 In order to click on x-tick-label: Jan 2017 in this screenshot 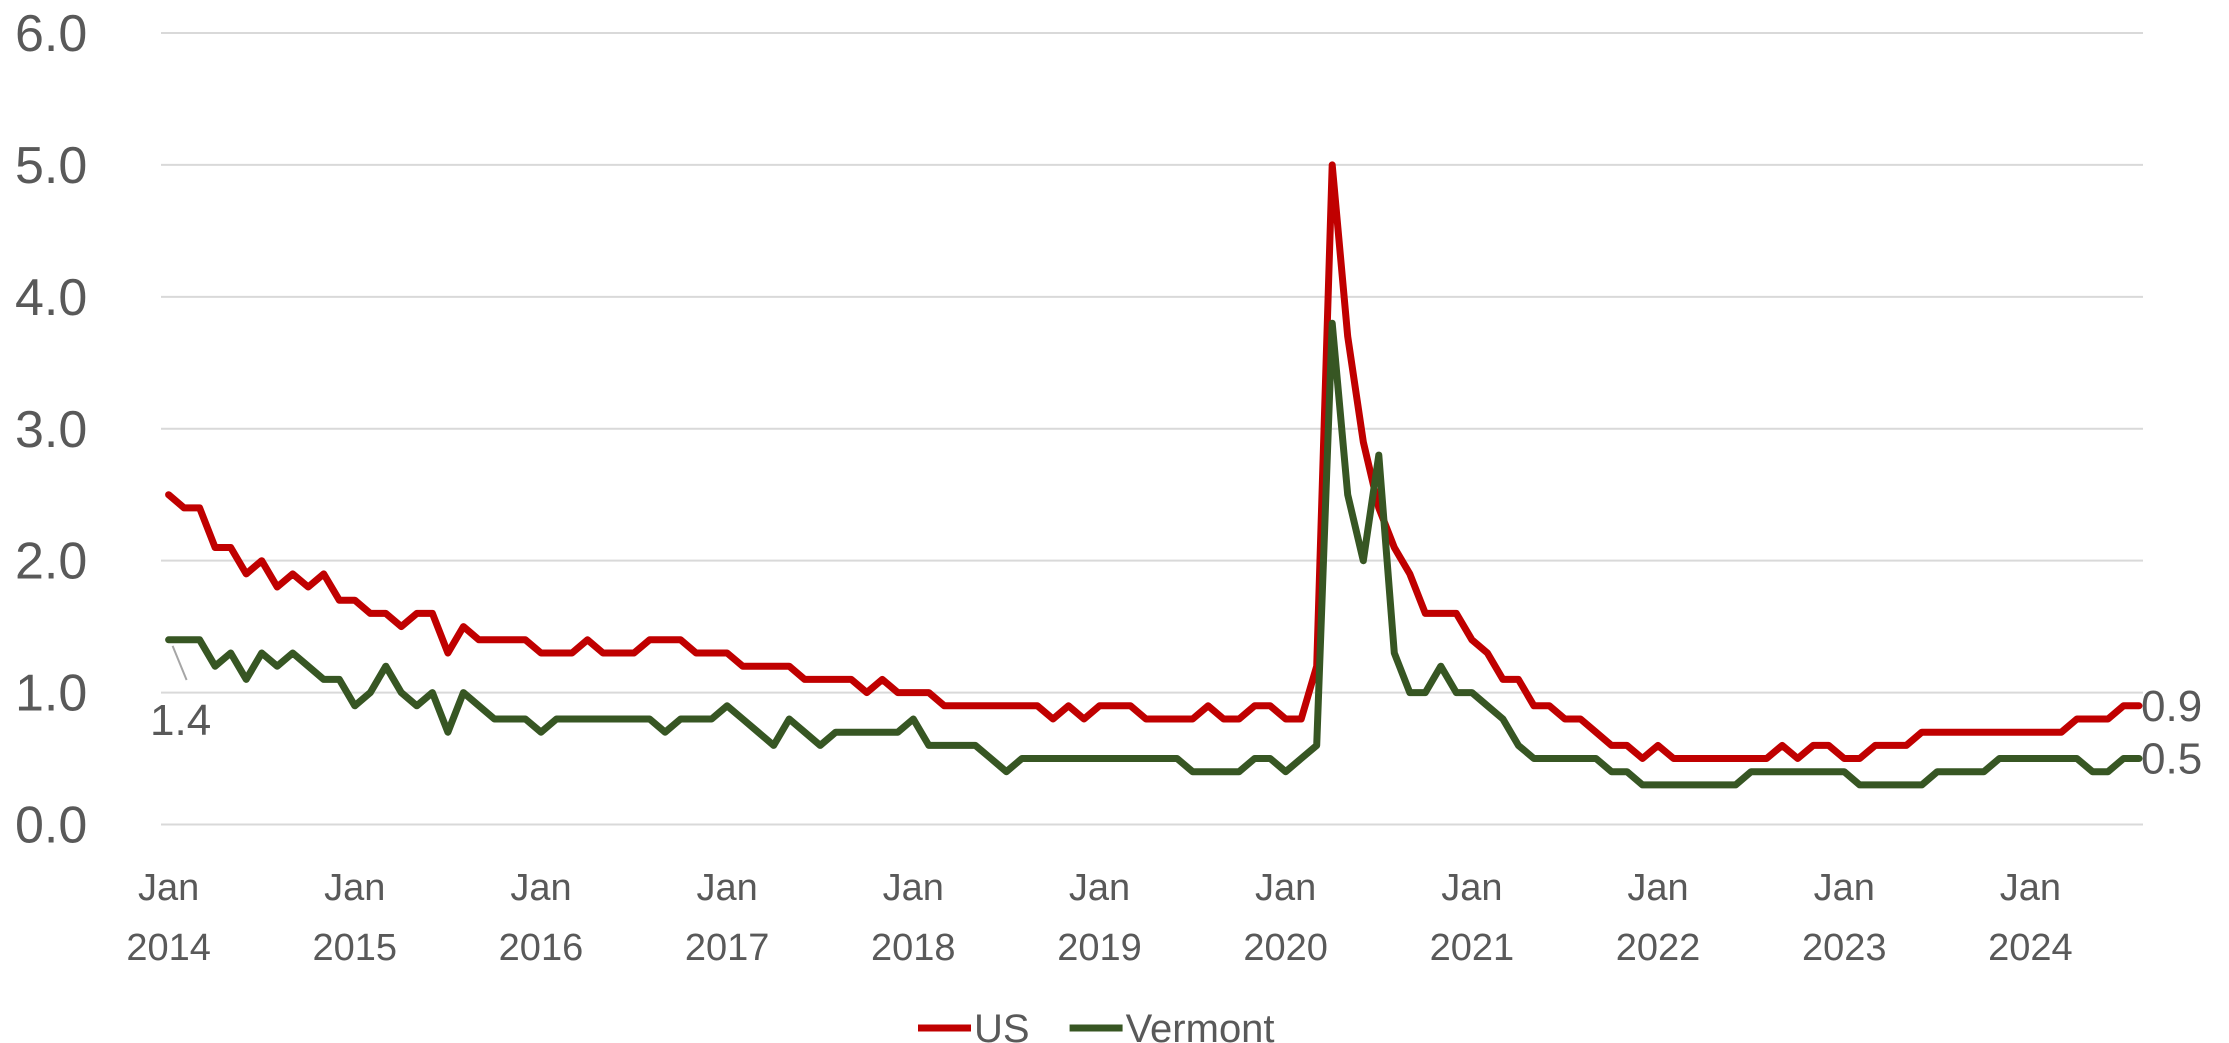, I will do `click(727, 918)`.